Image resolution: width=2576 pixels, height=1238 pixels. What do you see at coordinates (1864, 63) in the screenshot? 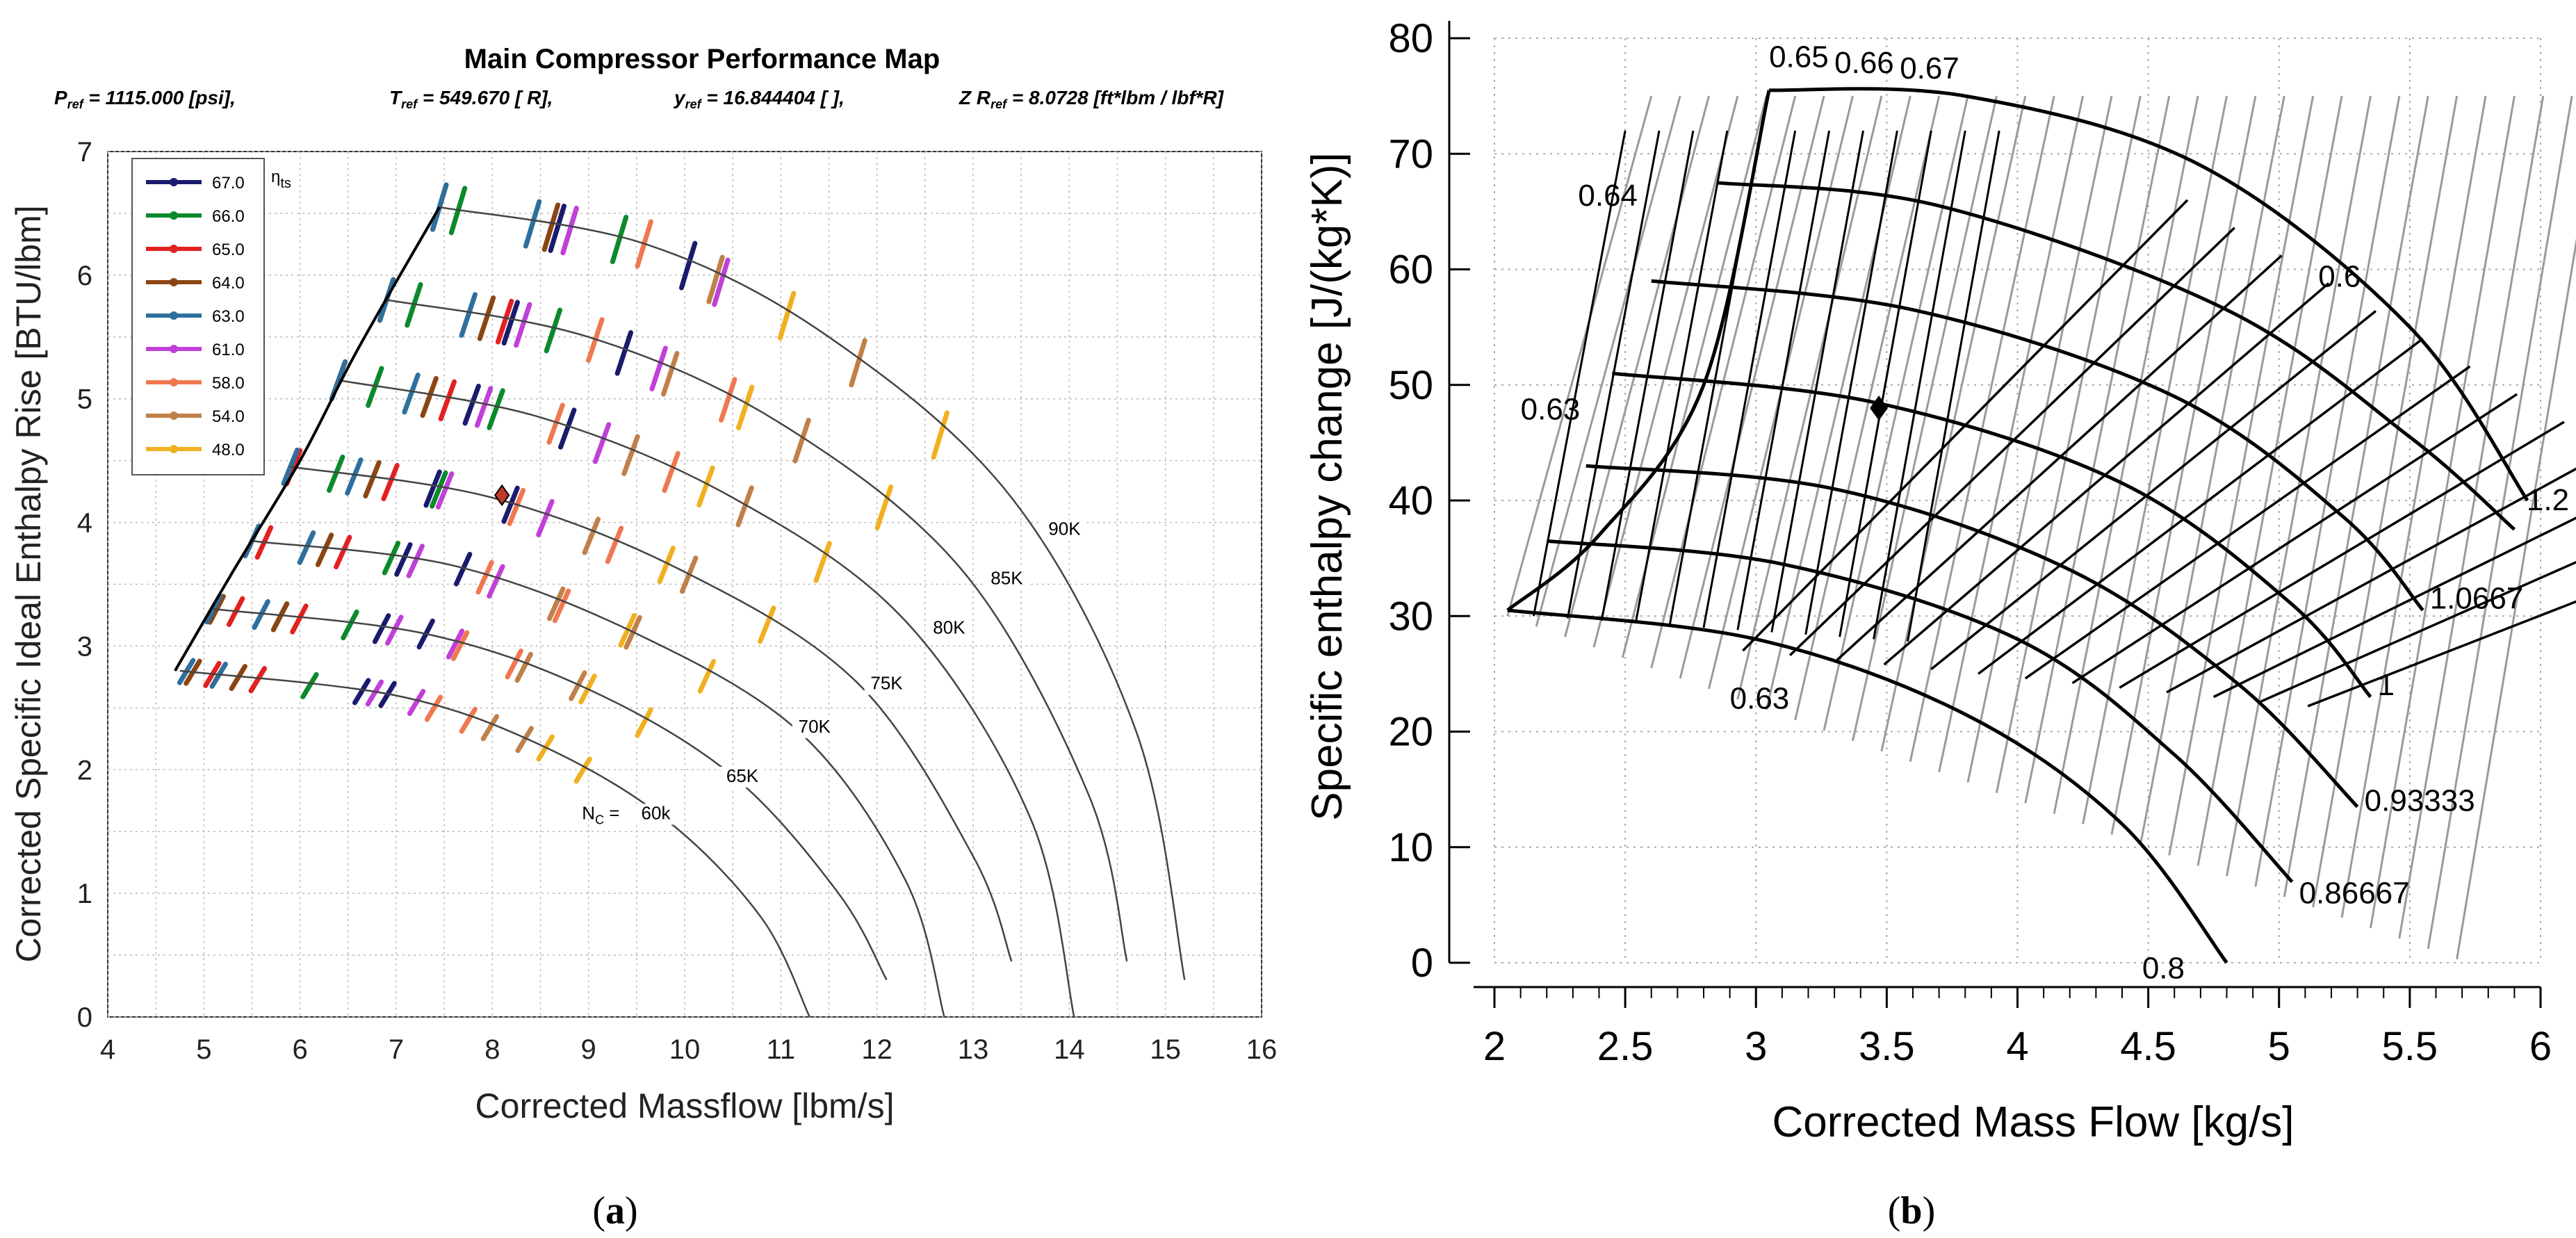
I see `chart-b-efficiency-label: 0.66` at bounding box center [1864, 63].